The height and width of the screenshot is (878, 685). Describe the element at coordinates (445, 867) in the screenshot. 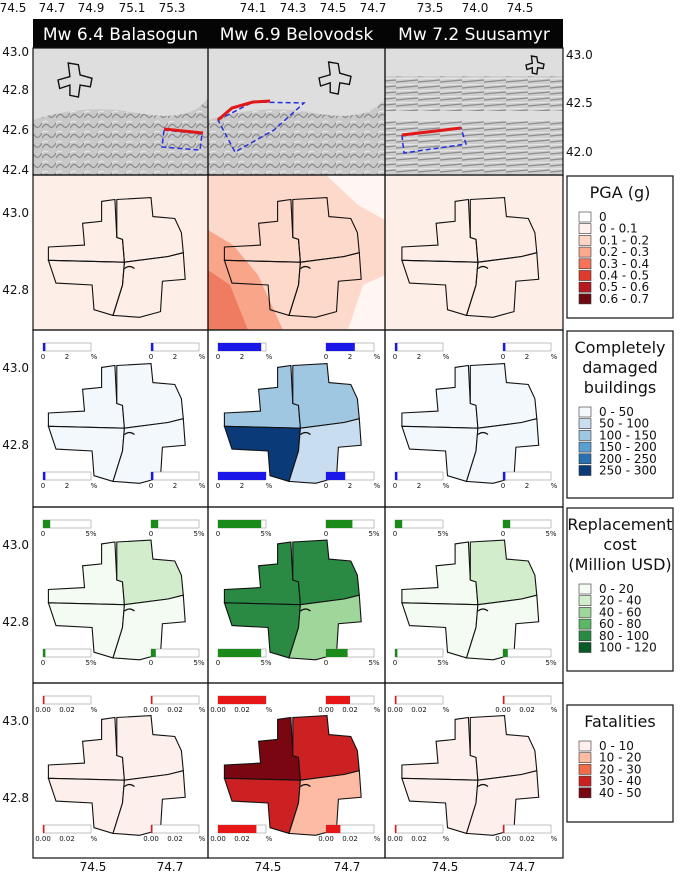

I see `bottom-tick-label: 74.5` at that location.